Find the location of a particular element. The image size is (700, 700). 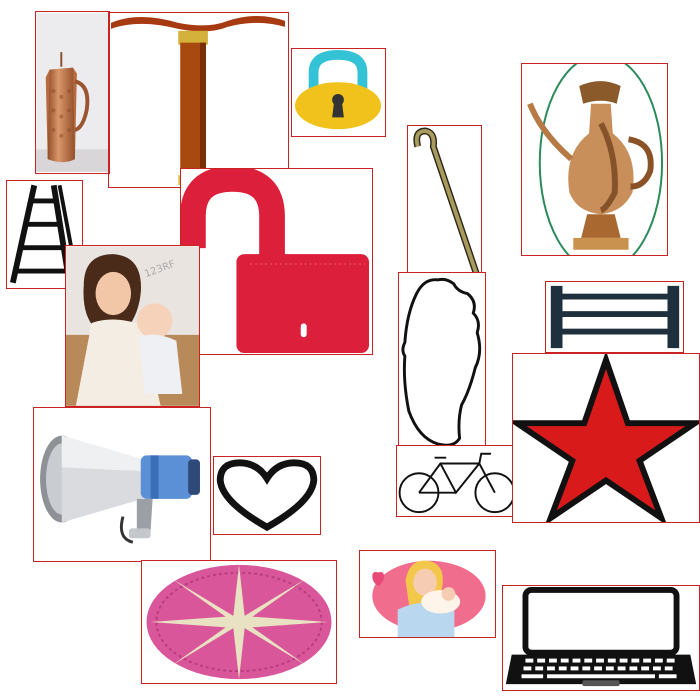

bicycle-tile is located at coordinates (454, 481).